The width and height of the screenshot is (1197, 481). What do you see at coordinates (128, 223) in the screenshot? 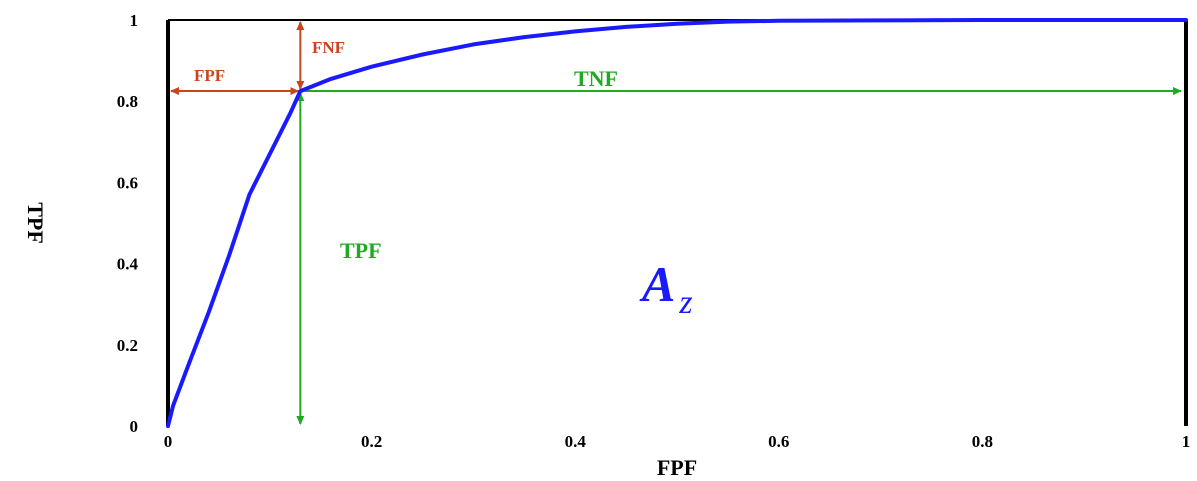
I see `y-tick-labels: 0 0.2 0.4 0.6 0.8 1` at bounding box center [128, 223].